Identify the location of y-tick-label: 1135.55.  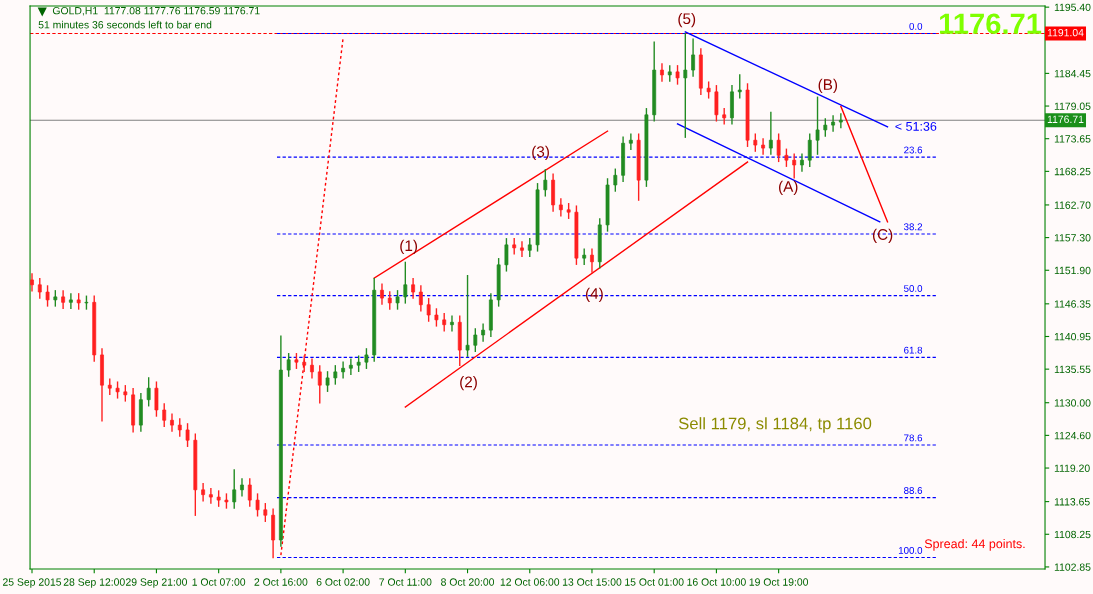
(1072, 369).